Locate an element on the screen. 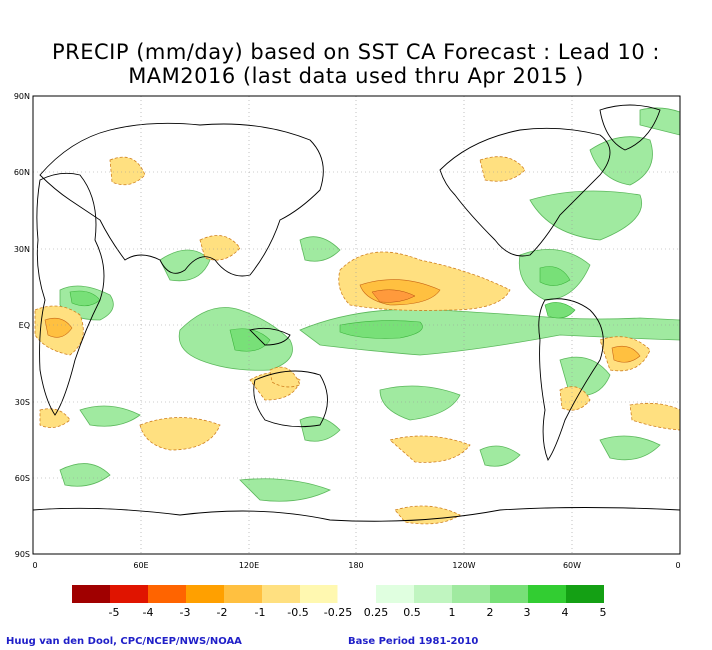  legend-break-label: -1 is located at coordinates (260, 612).